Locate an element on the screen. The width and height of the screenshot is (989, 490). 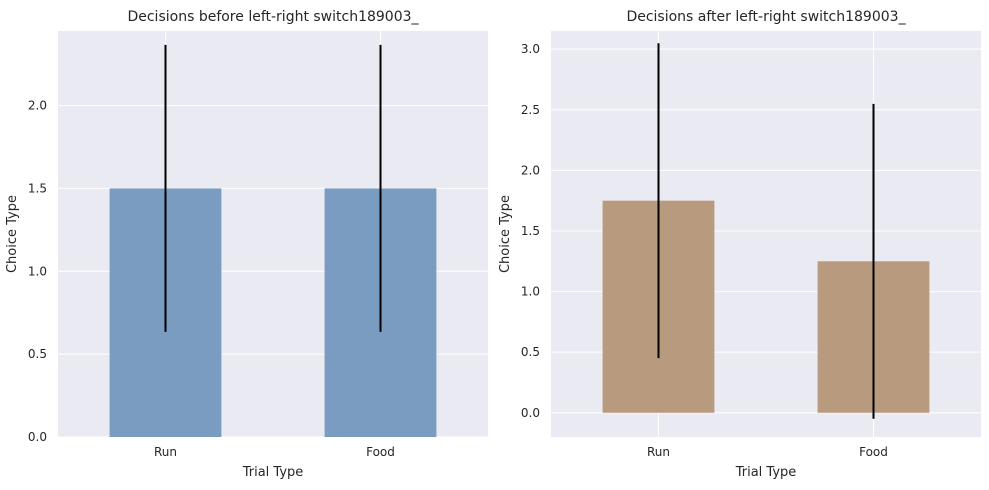
y-tick-label: 3.0 is located at coordinates (530, 49).